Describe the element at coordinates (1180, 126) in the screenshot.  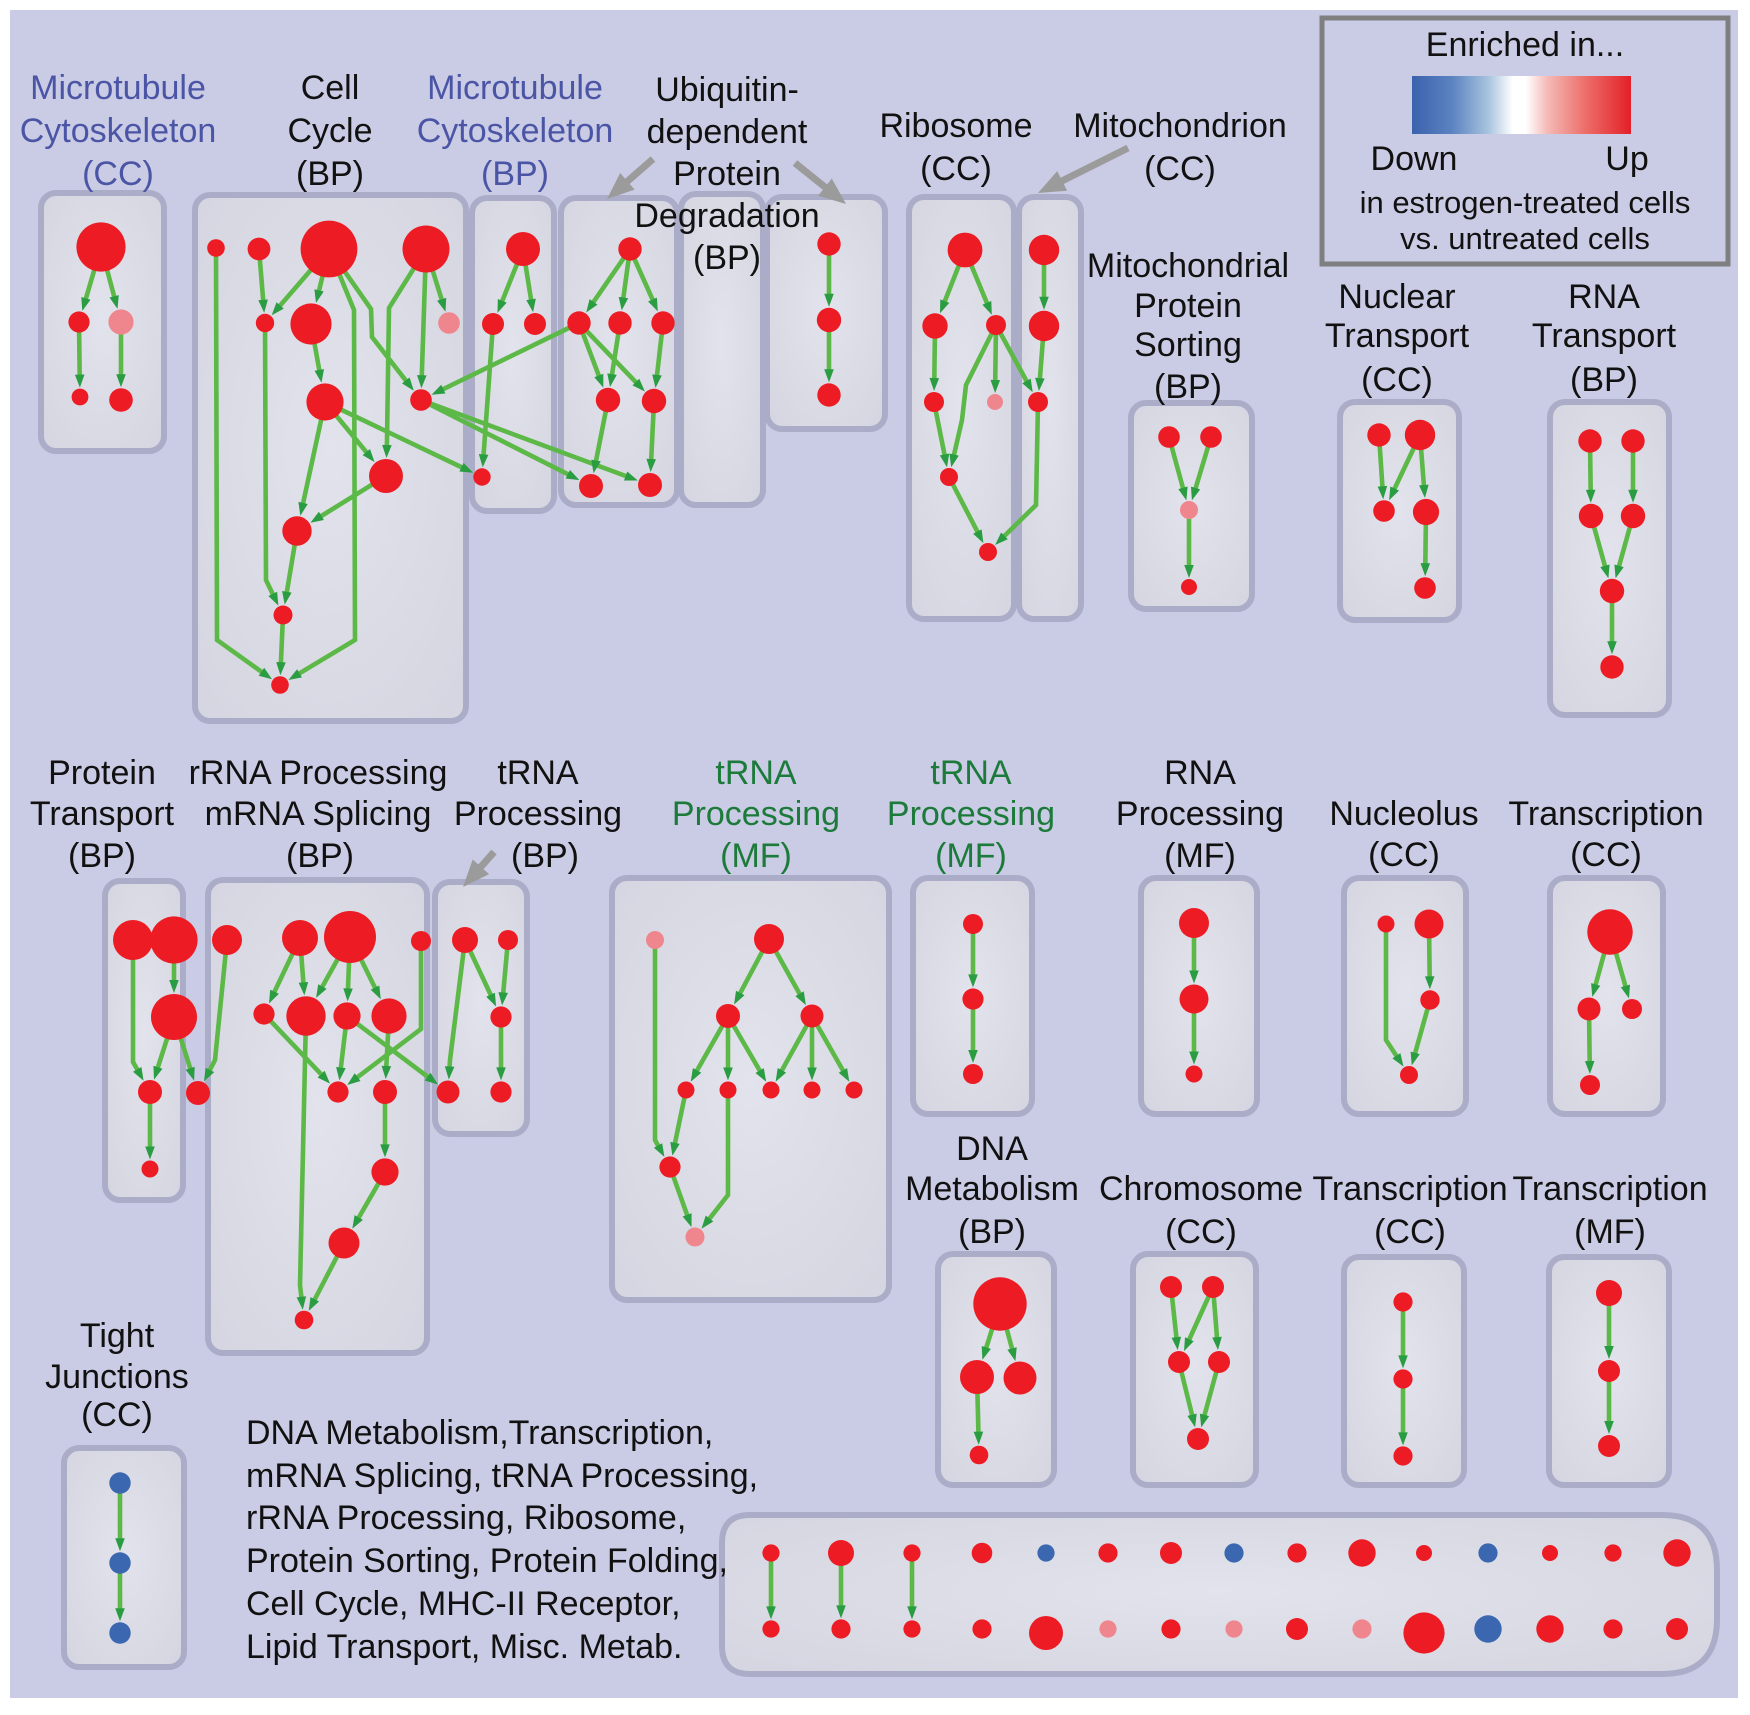
I see `svg-text: Mitochondrion` at that location.